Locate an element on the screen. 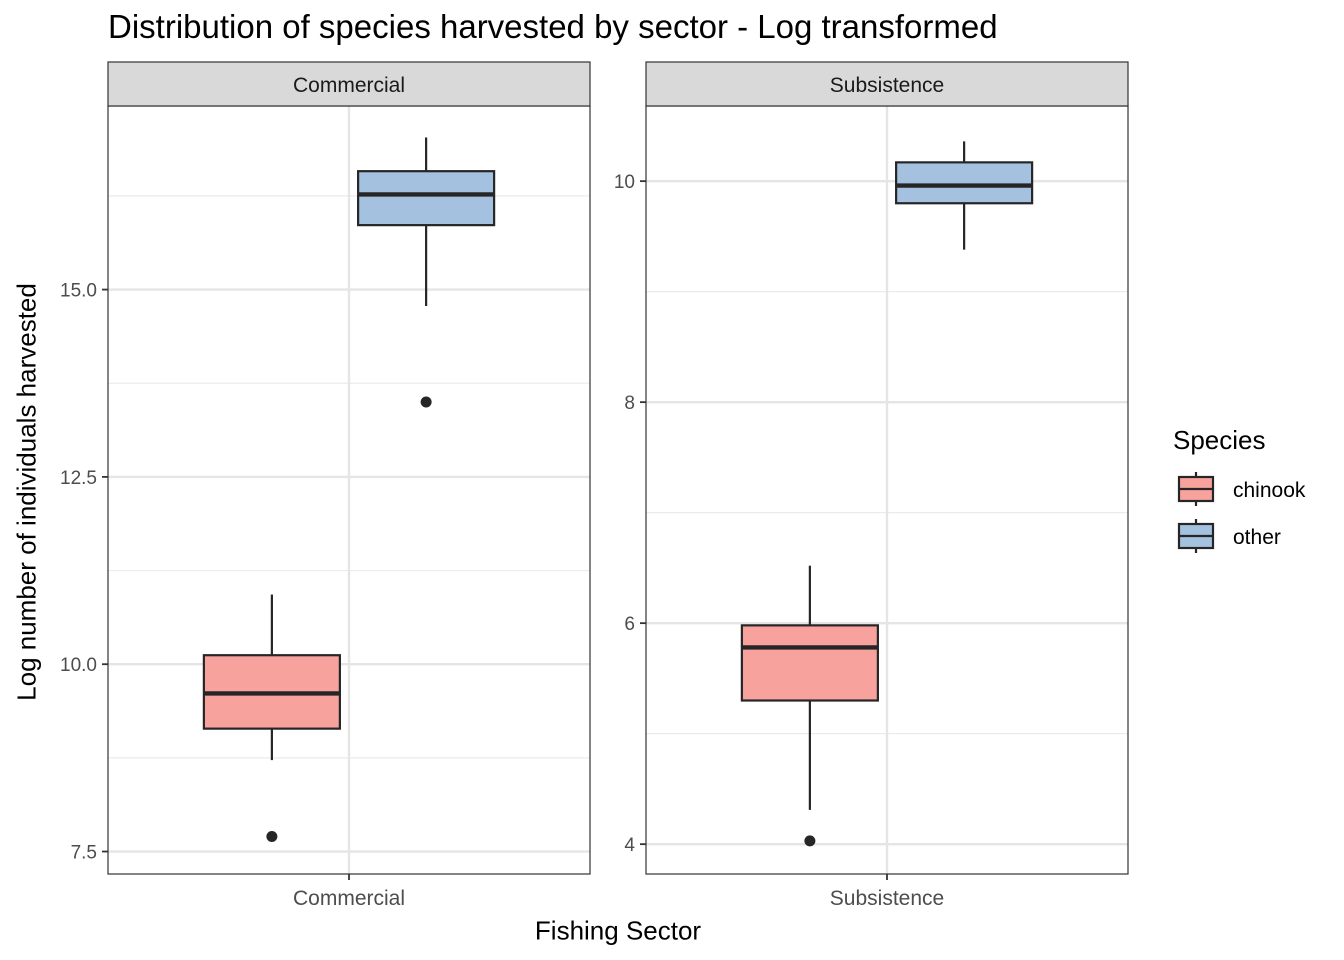 This screenshot has width=1344, height=960. legend: Species chinook other is located at coordinates (1239, 489).